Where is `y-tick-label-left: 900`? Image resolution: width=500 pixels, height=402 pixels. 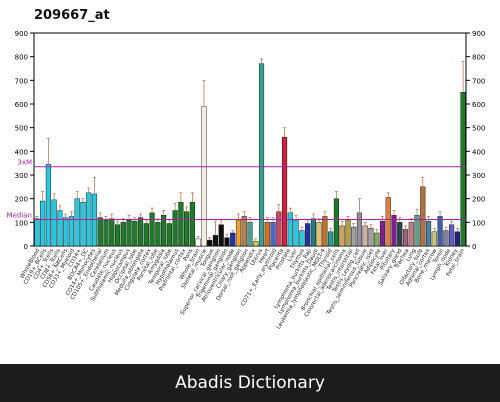 y-tick-label-left: 900 is located at coordinates (21, 34).